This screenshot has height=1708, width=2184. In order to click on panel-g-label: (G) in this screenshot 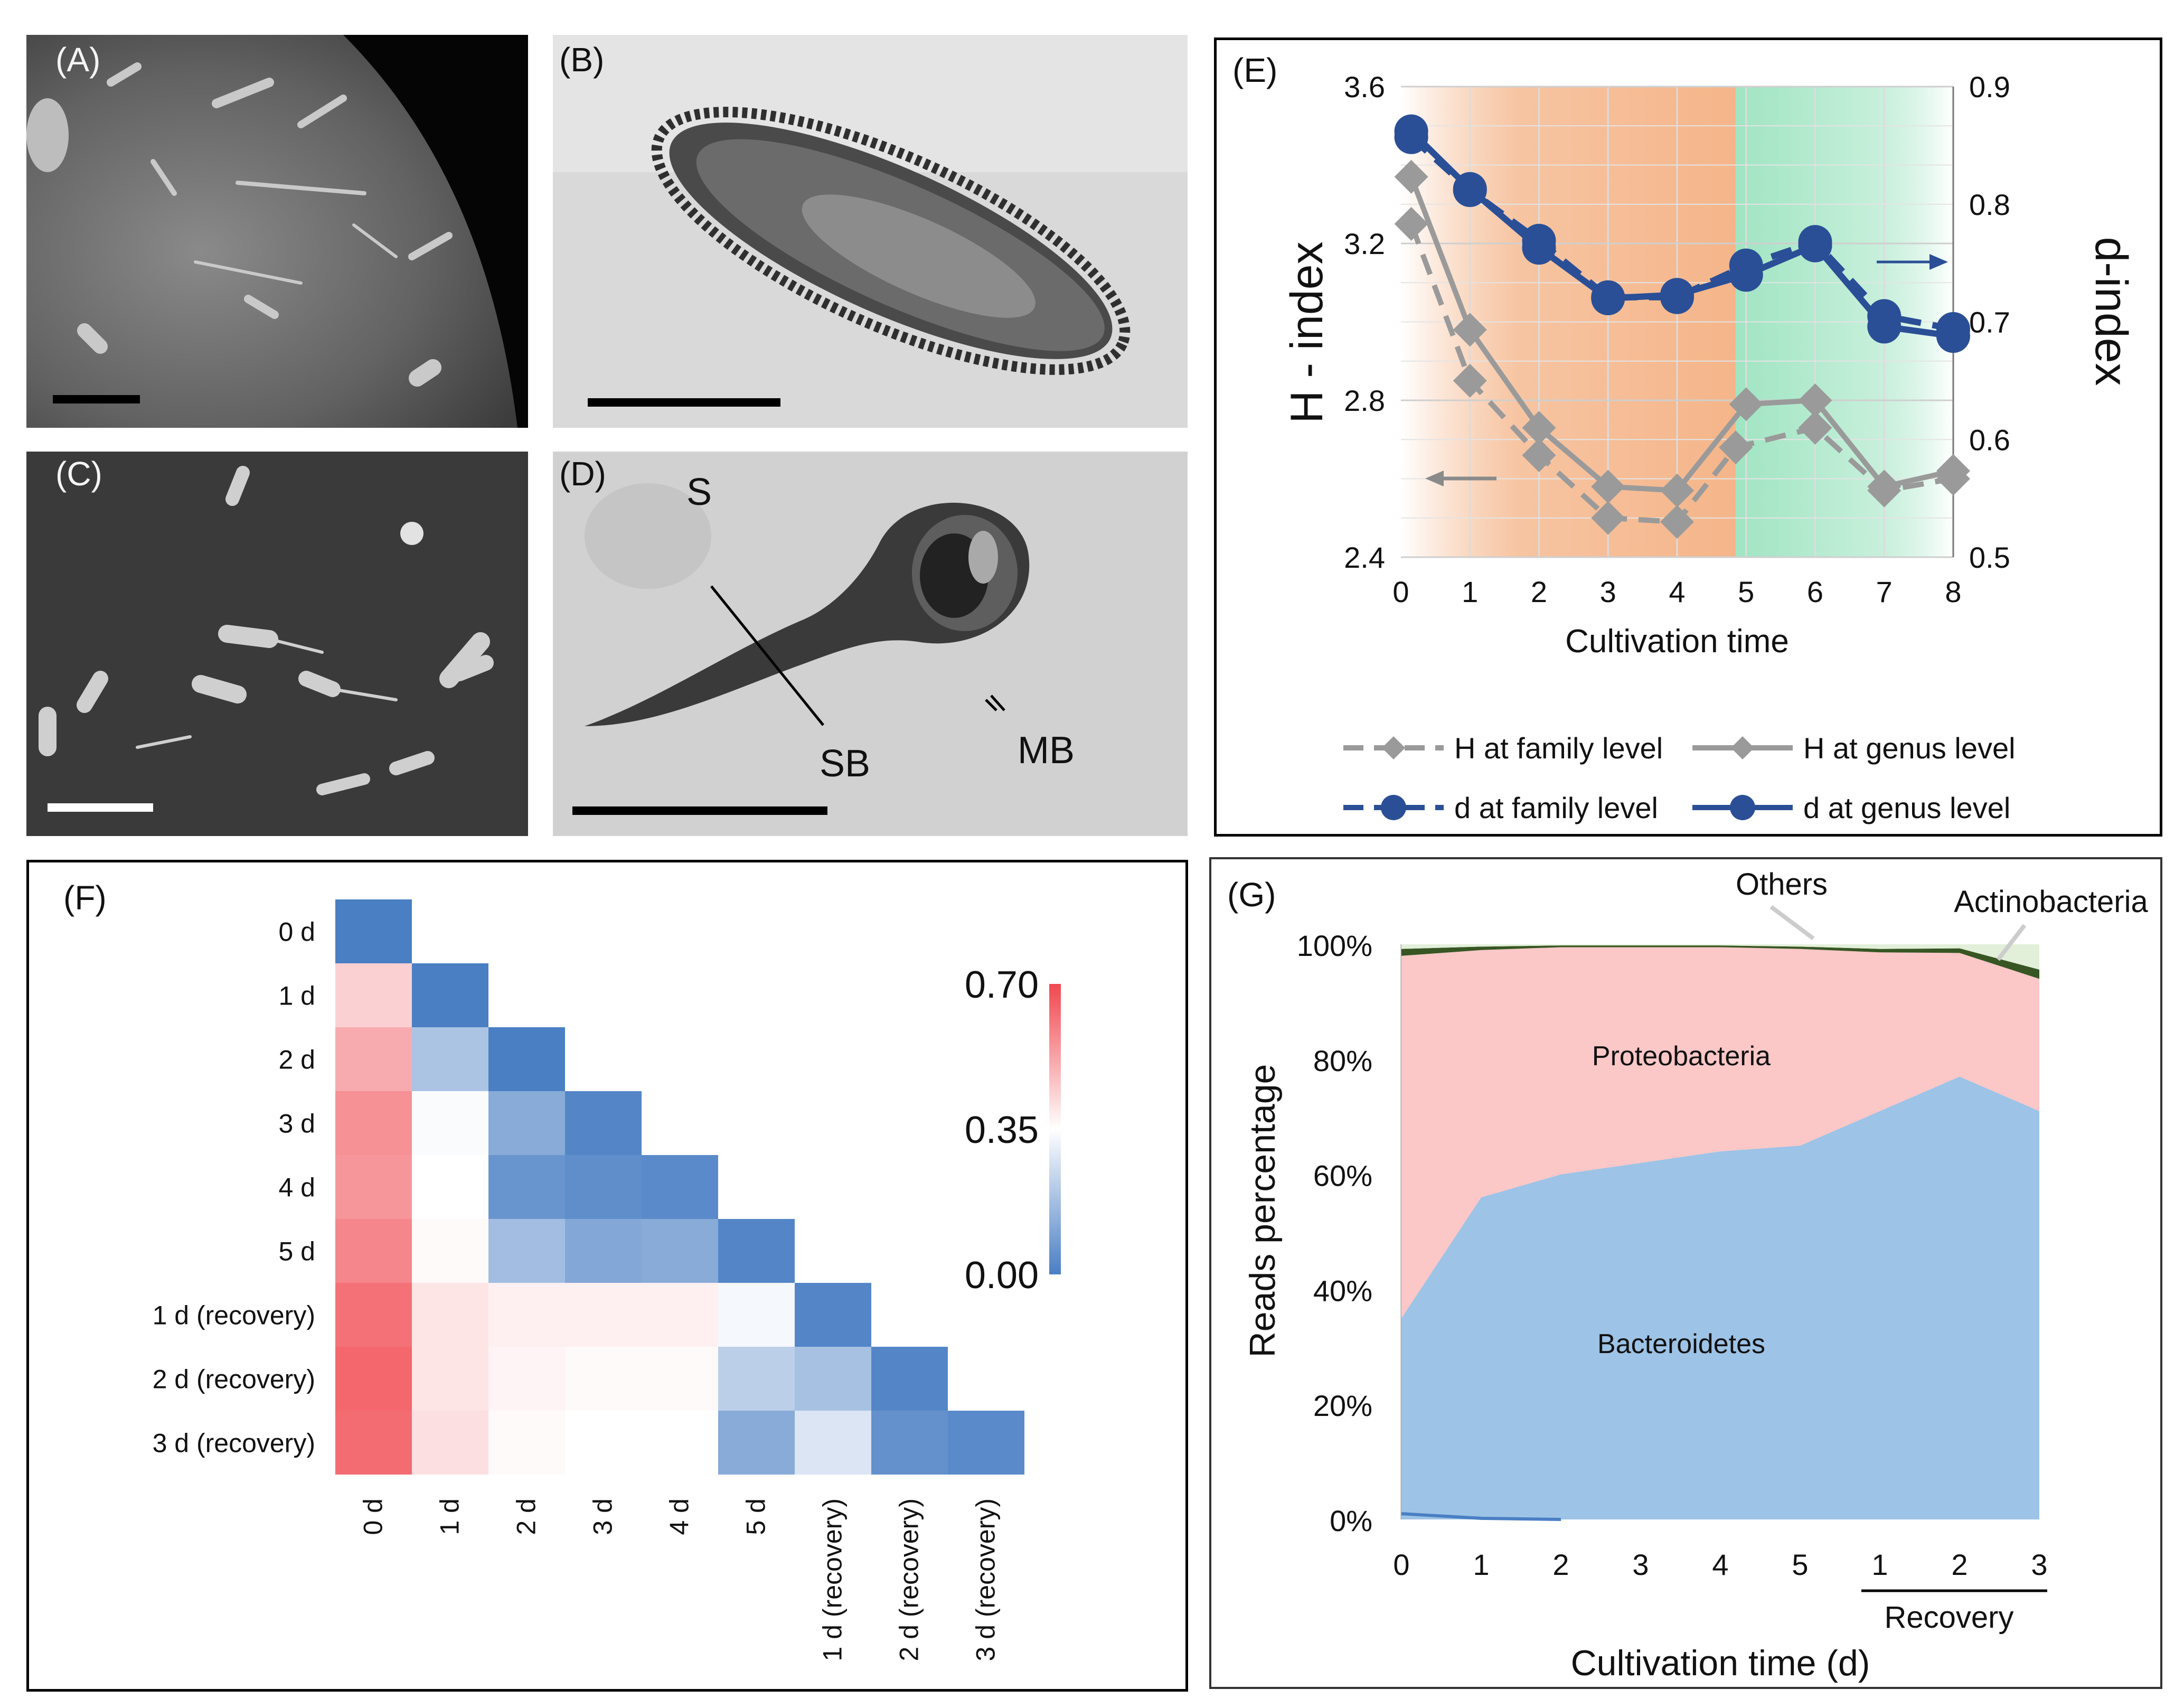, I will do `click(1251, 895)`.